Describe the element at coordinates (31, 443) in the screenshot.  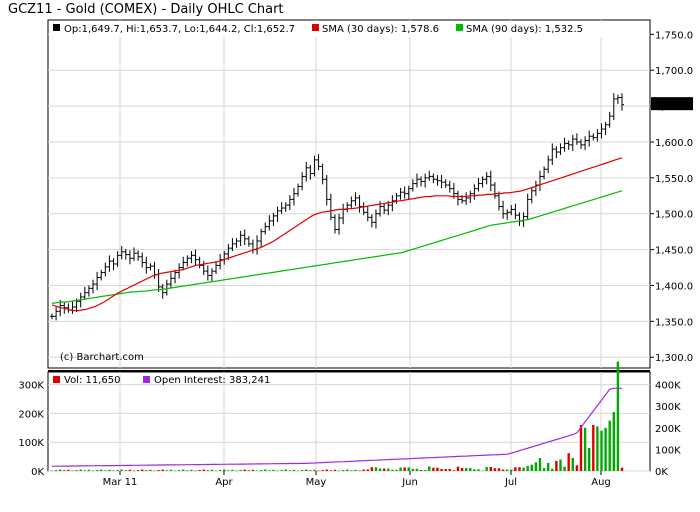
I see `volume-left-tick-label: 100K` at that location.